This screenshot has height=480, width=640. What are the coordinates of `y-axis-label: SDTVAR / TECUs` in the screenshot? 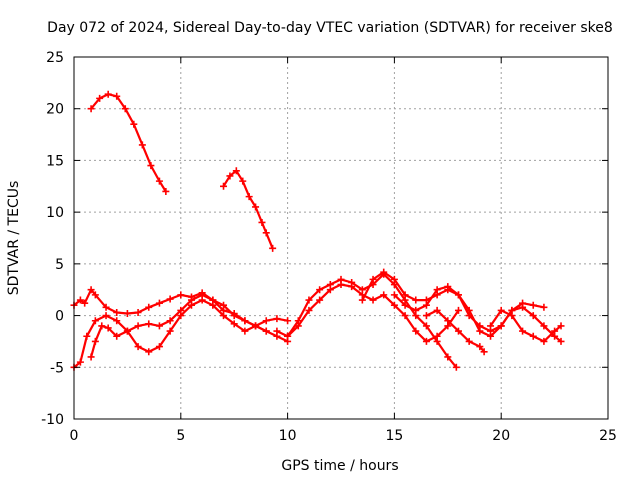 It's located at (14, 238).